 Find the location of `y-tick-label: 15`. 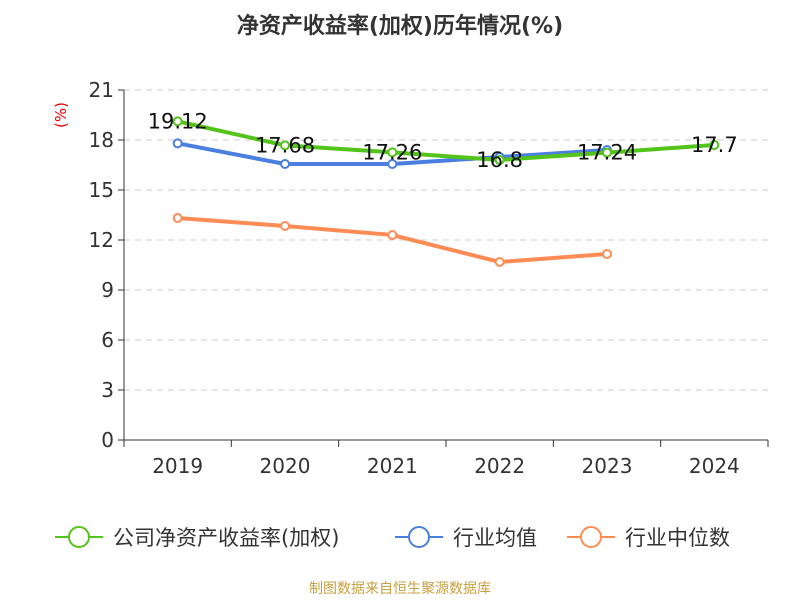

y-tick-label: 15 is located at coordinates (101, 190).